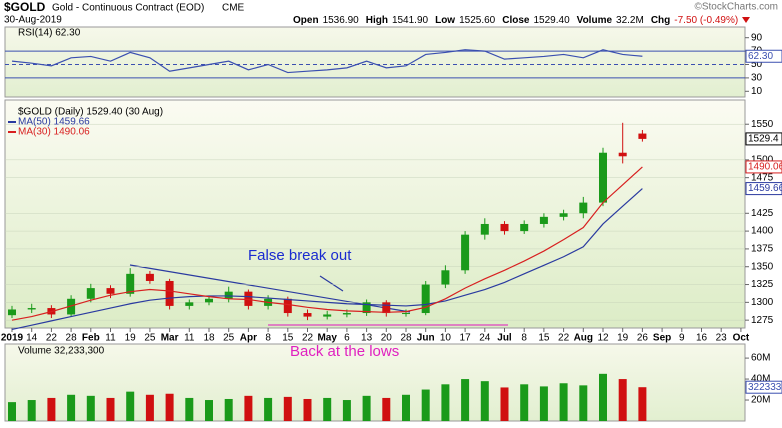 This screenshot has height=428, width=782. What do you see at coordinates (477, 20) in the screenshot?
I see `quote-value: 1525.60` at bounding box center [477, 20].